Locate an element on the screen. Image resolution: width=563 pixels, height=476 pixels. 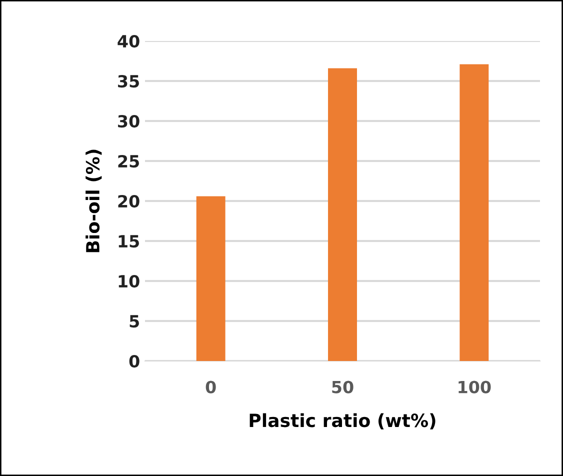
y-tick-label: 35 is located at coordinates (128, 81).